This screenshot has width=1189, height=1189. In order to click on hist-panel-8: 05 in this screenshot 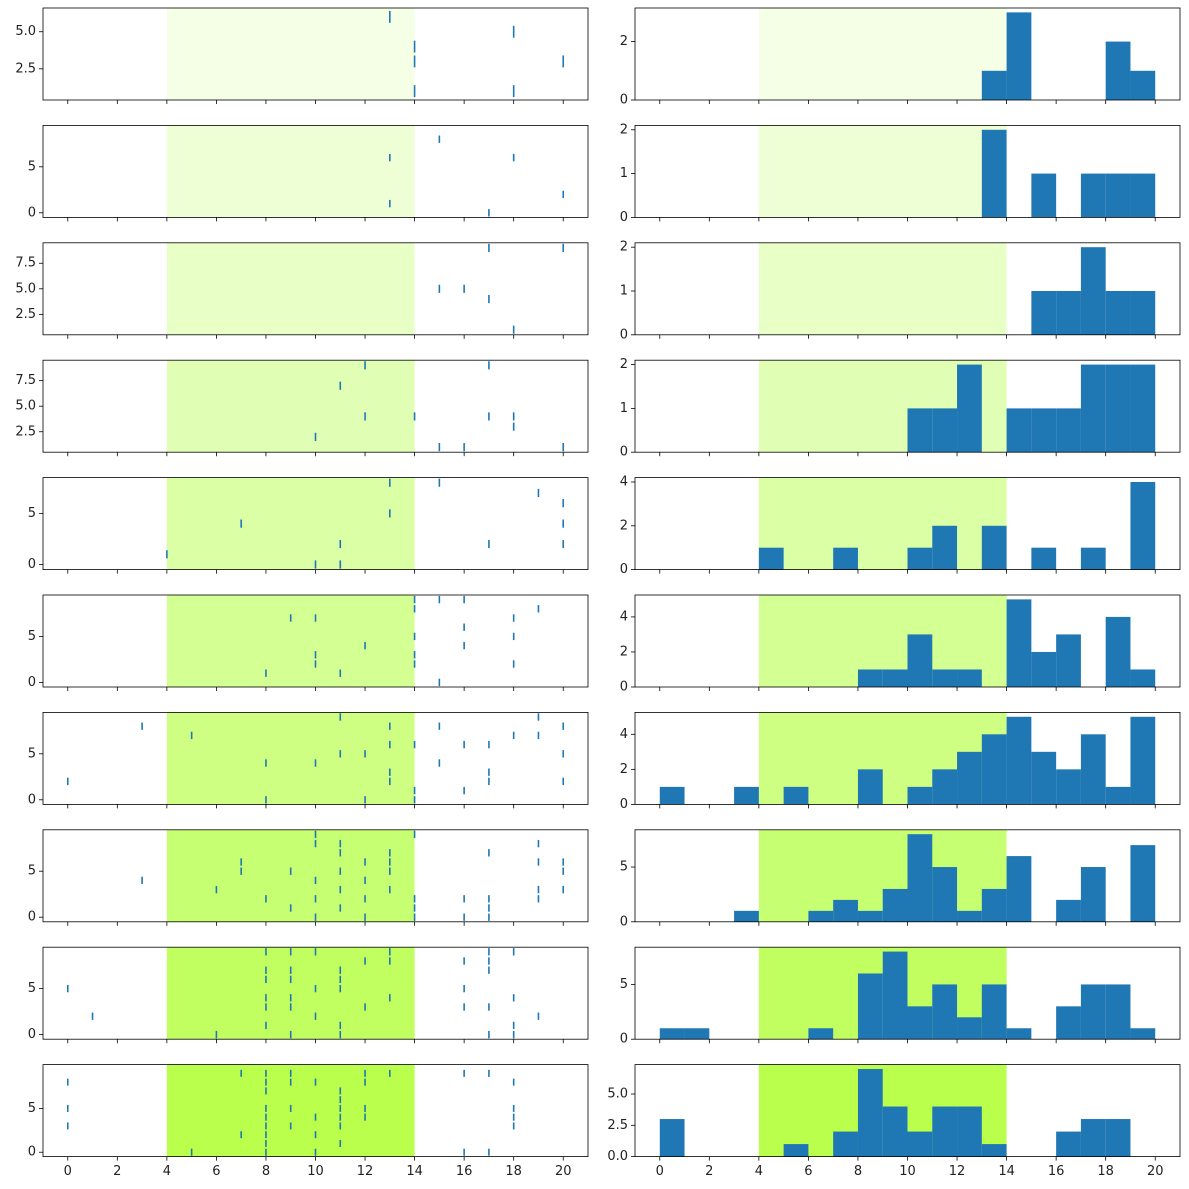, I will do `click(900, 879)`.